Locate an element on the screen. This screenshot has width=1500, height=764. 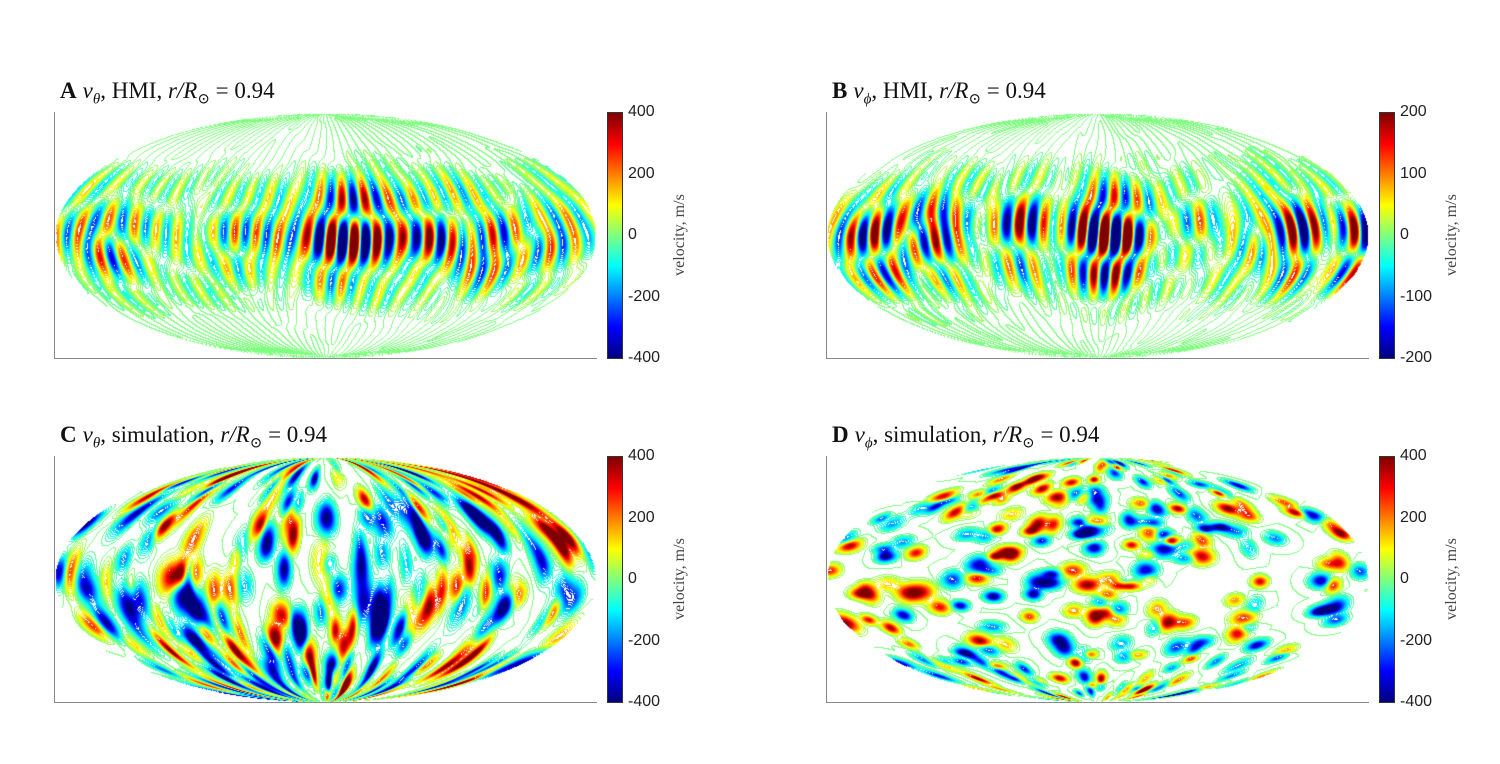
panel-letter: B is located at coordinates (840, 90).